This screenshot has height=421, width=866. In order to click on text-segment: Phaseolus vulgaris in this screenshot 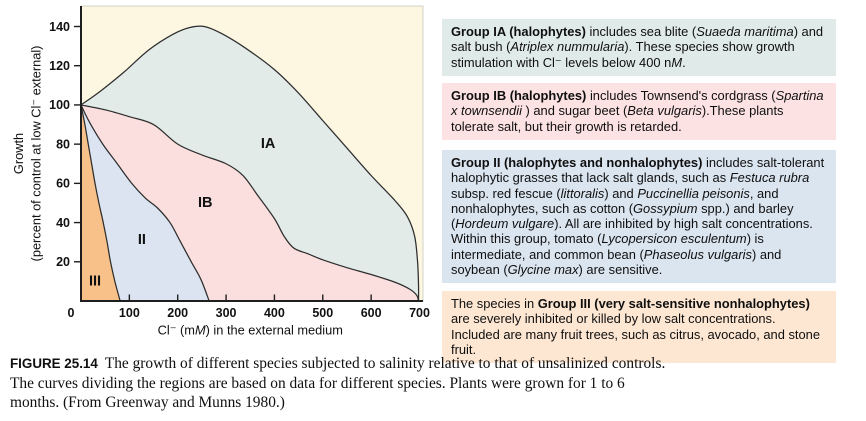, I will do `click(697, 254)`.